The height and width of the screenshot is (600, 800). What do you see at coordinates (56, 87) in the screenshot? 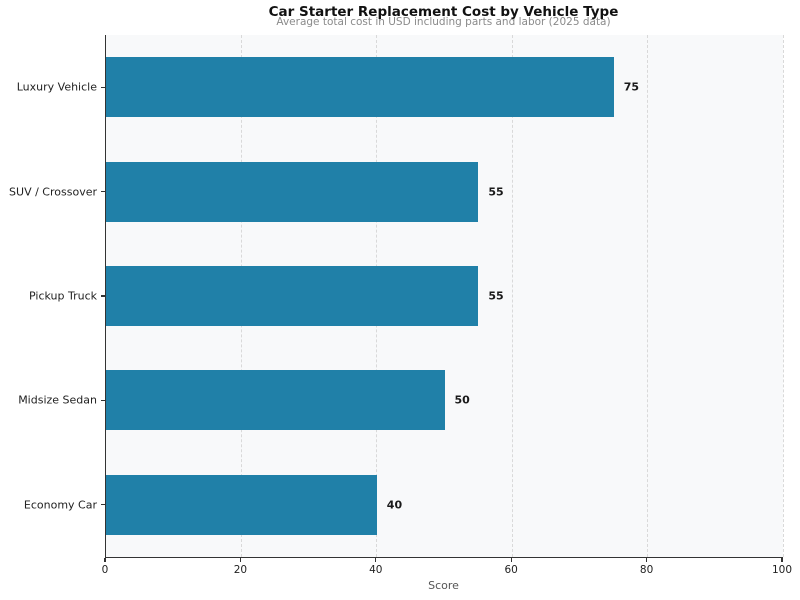
I see `y-tick-label: Luxury Vehicle` at bounding box center [56, 87].